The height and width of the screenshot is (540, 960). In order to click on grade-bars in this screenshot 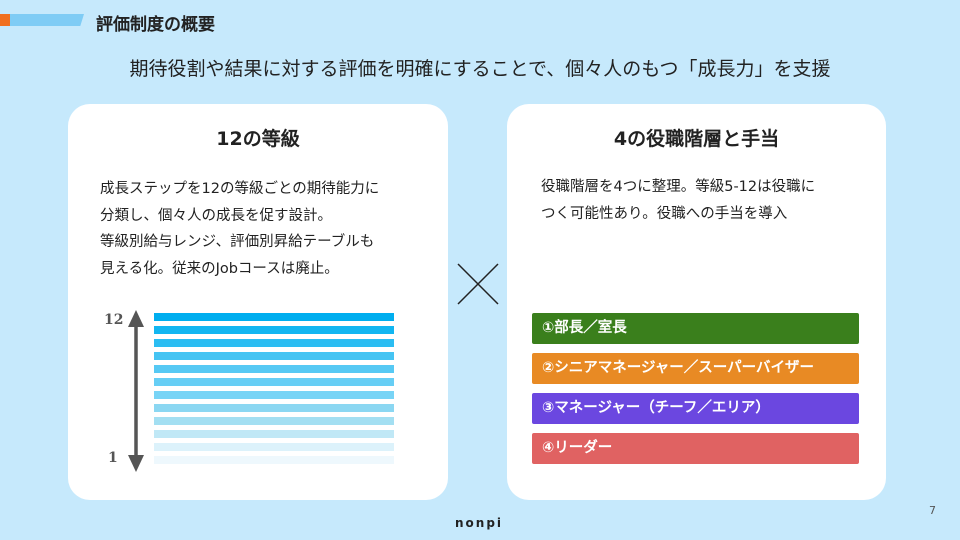, I will do `click(274, 391)`.